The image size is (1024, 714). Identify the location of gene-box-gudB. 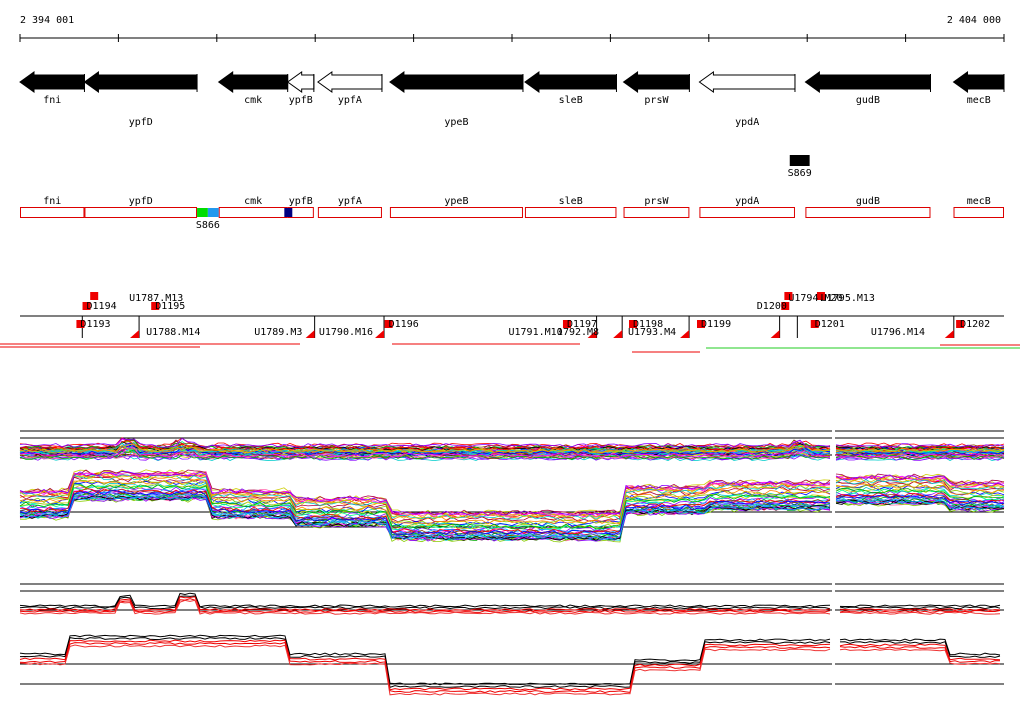
(868, 212).